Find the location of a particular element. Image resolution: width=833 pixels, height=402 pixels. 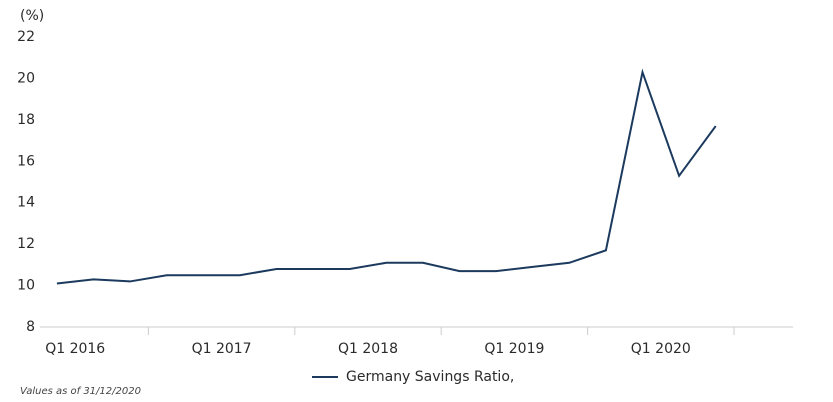

y-tick-label: 22 is located at coordinates (26, 37).